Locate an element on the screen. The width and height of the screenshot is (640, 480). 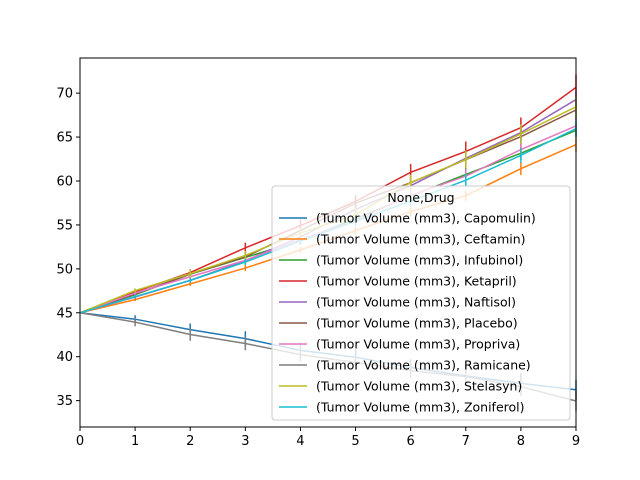
legend-item: (Tumor Volume (mm3), Zoniferol) is located at coordinates (402, 407).